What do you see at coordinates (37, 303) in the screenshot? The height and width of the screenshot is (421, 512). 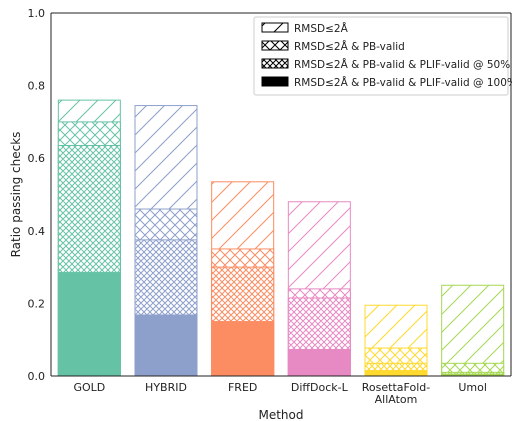 I see `y-tick-label: 0.2` at bounding box center [37, 303].